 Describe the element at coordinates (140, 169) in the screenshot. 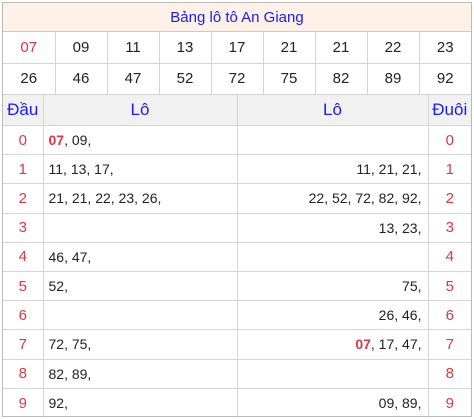

I see `lo-left-cell: 11, 13, 17,` at that location.